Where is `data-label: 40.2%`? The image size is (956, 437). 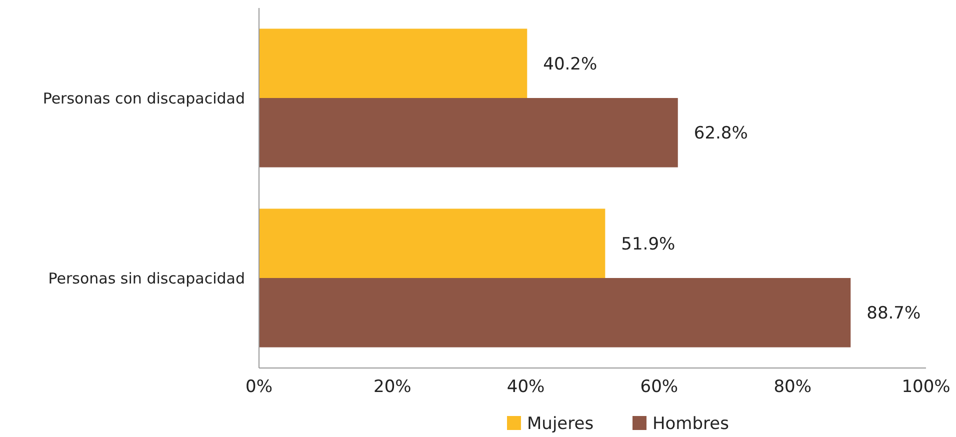
data-label: 40.2% is located at coordinates (570, 64).